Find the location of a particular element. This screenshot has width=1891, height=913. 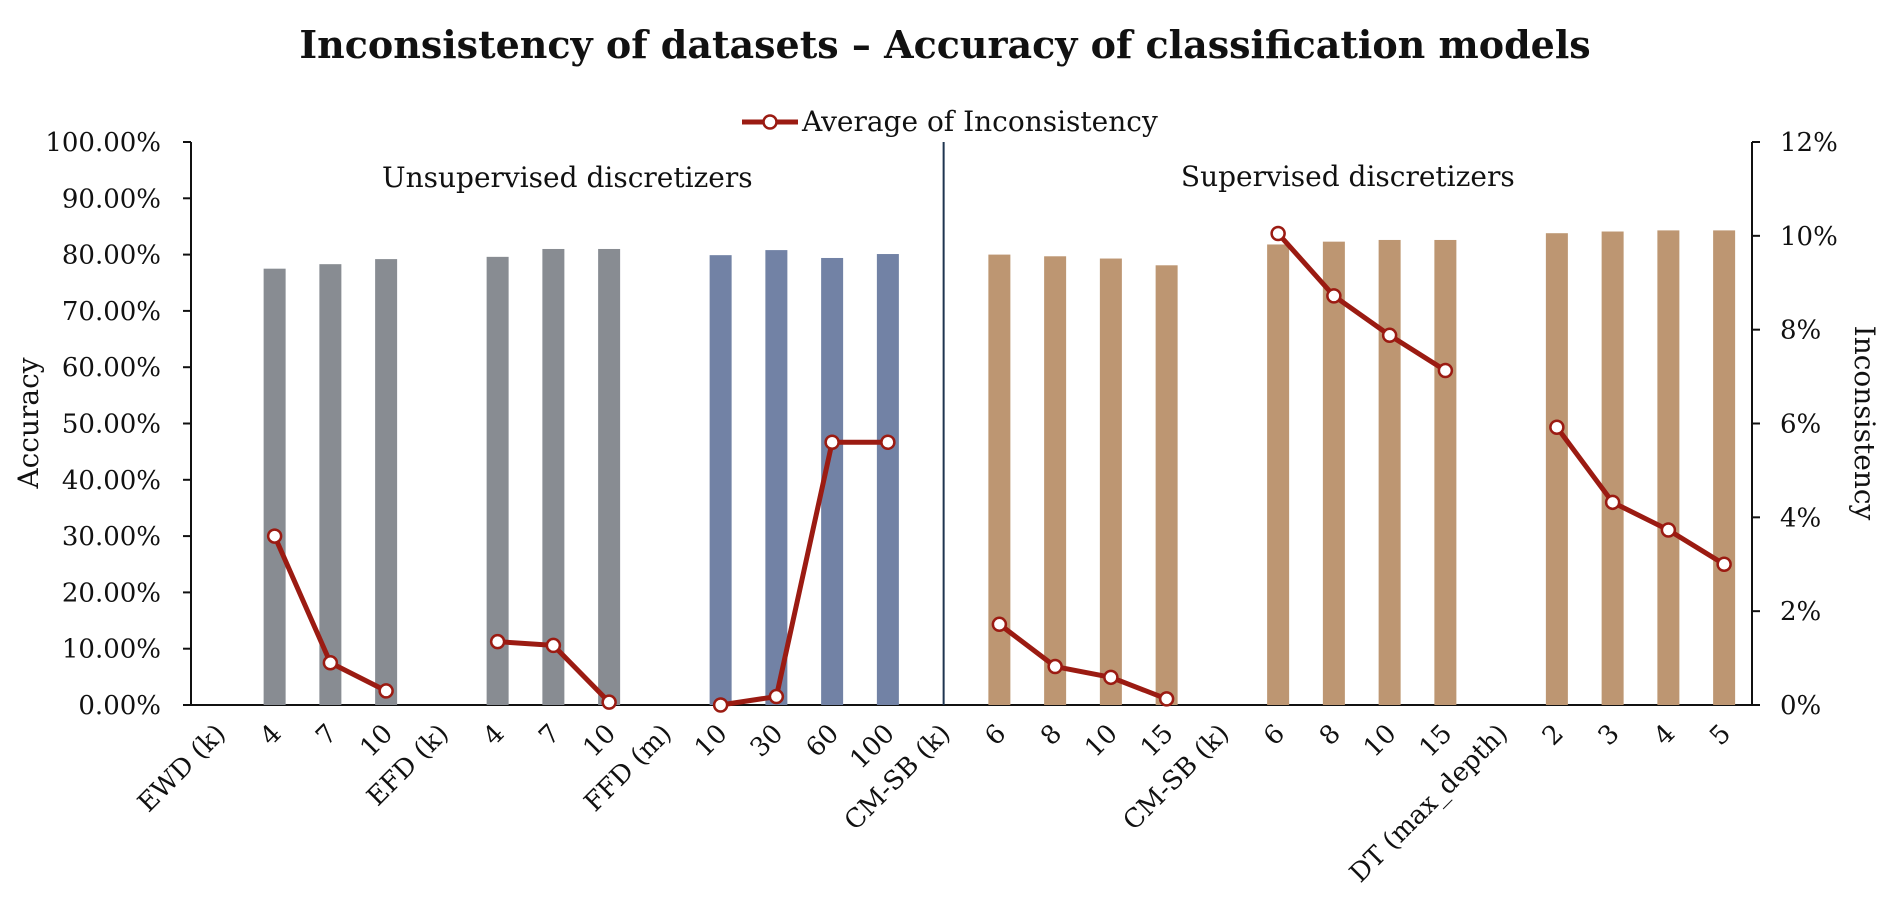

legend: Average of Inconsistency is located at coordinates (950, 121).